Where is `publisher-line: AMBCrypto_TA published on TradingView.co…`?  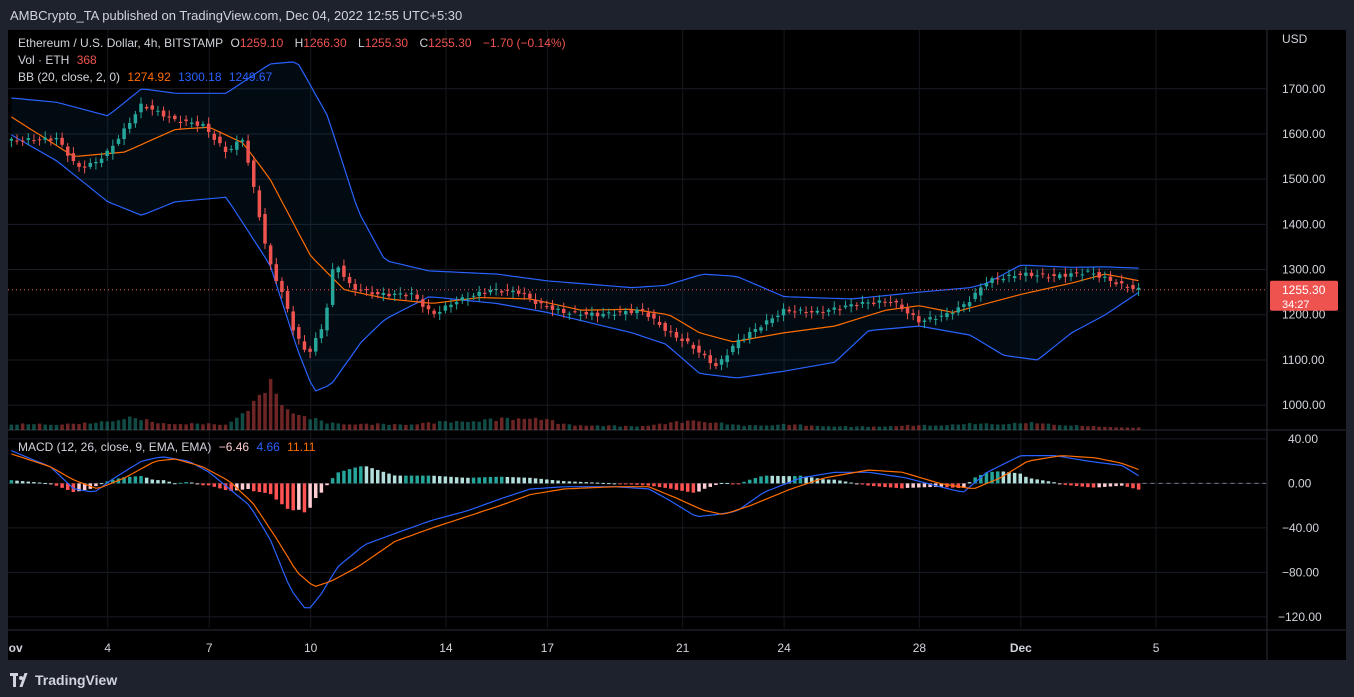
publisher-line: AMBCrypto_TA published on TradingView.co… is located at coordinates (236, 15).